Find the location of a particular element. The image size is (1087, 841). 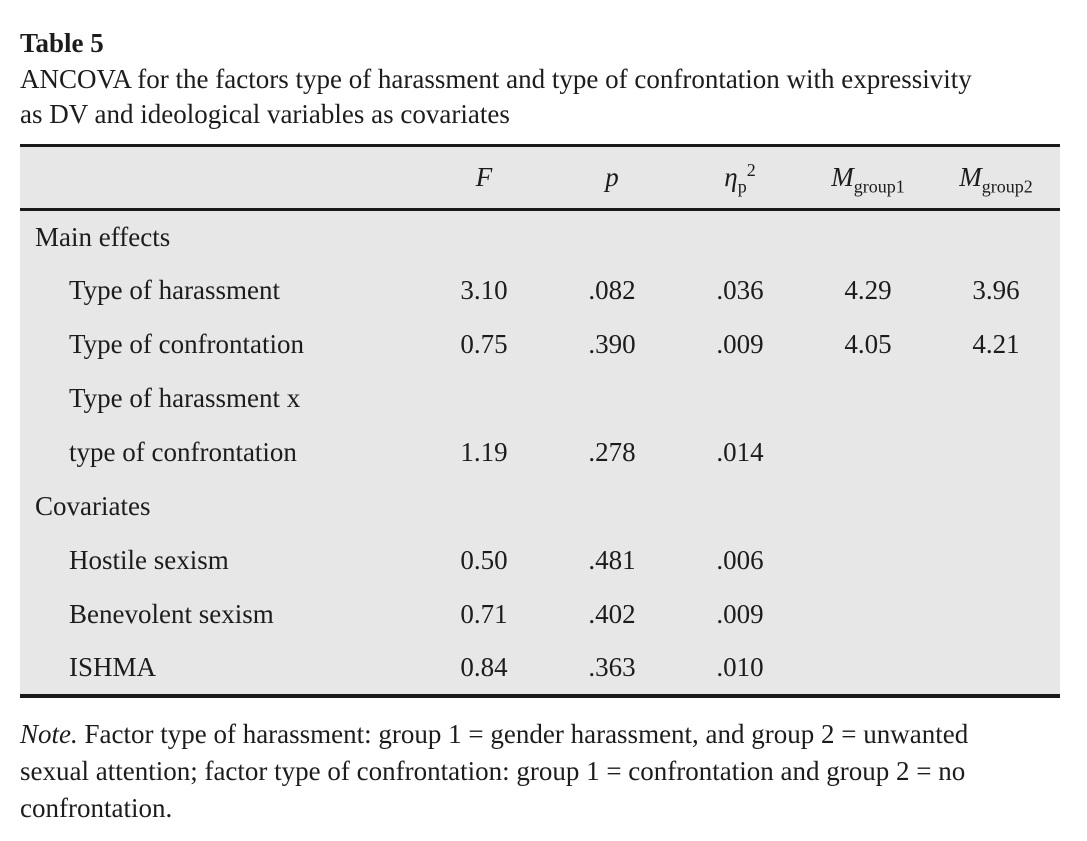

table-row-benevolent-sexism: Benevolent sexism 0.71 .402 .009 is located at coordinates (540, 615).